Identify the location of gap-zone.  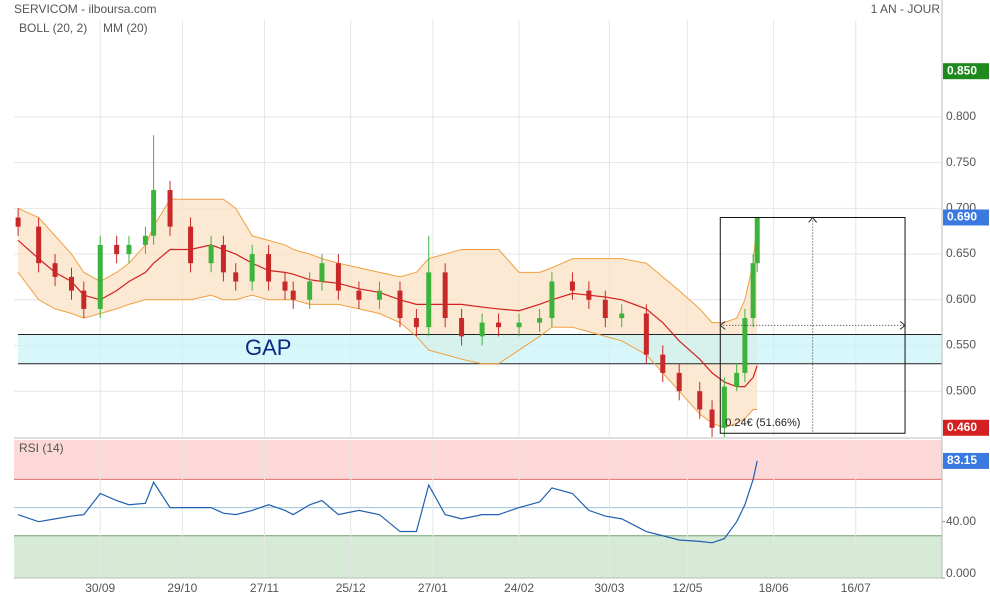
(480, 349).